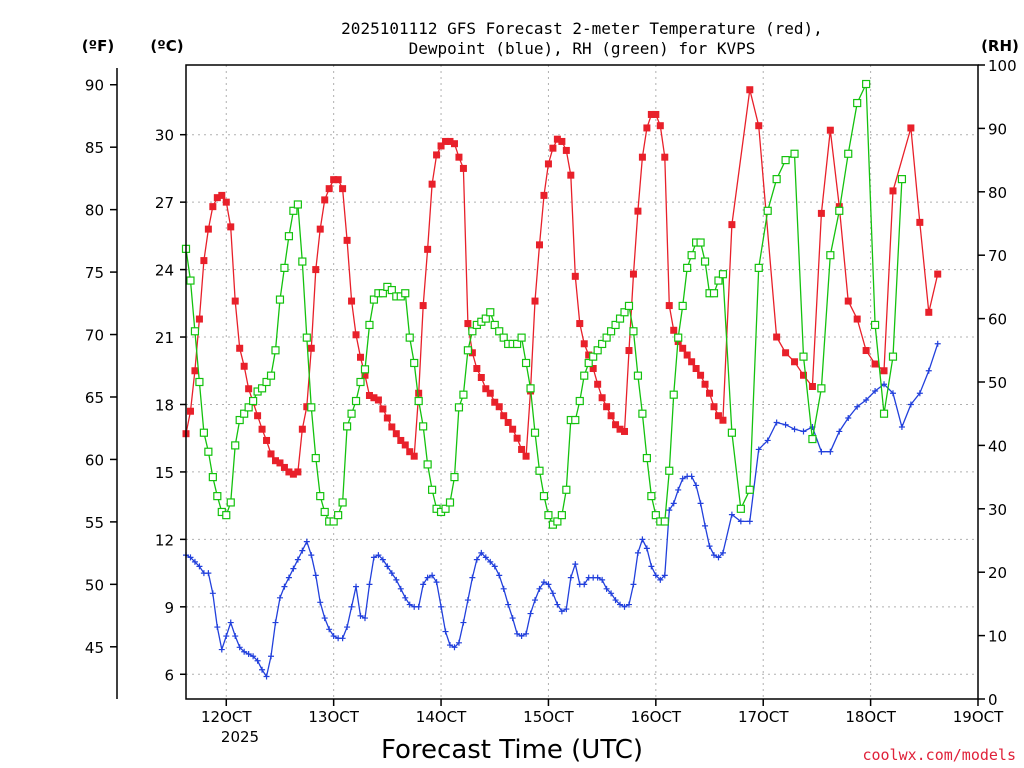 This screenshot has width=1024, height=768. Describe the element at coordinates (997, 510) in the screenshot. I see `rh-tick-label: 30` at that location.